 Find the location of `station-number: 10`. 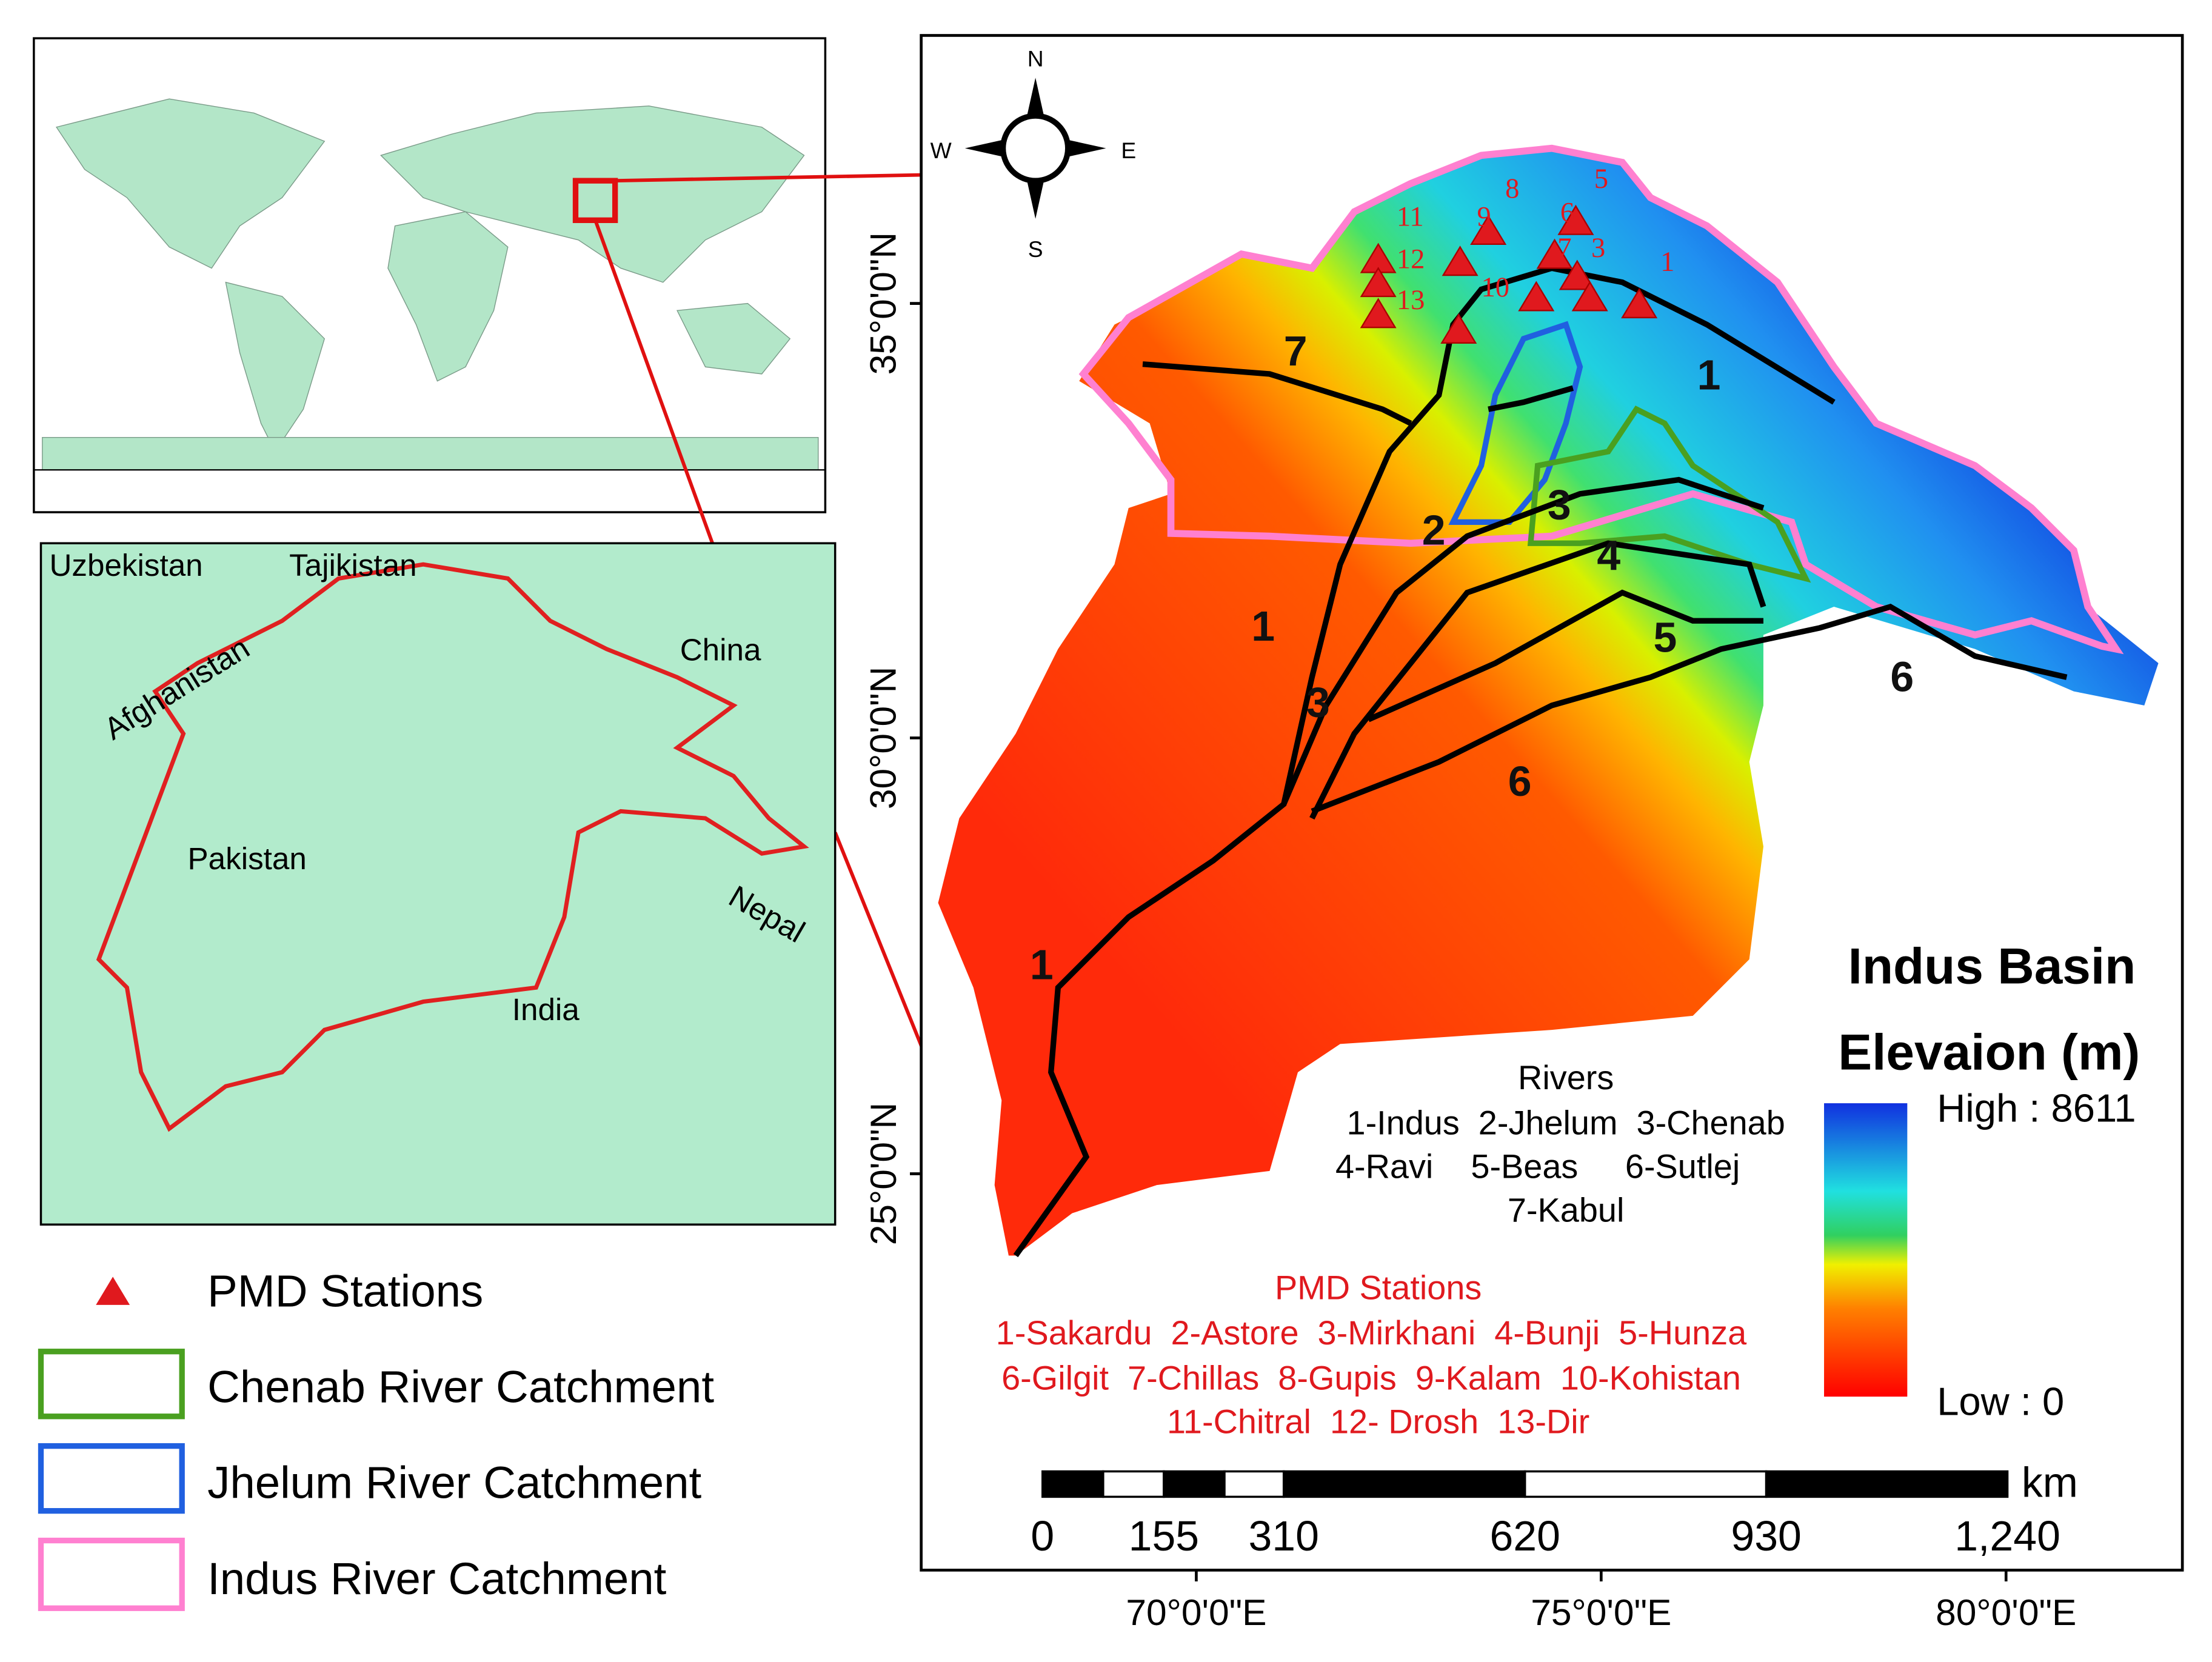

station-number: 10 is located at coordinates (1496, 287).